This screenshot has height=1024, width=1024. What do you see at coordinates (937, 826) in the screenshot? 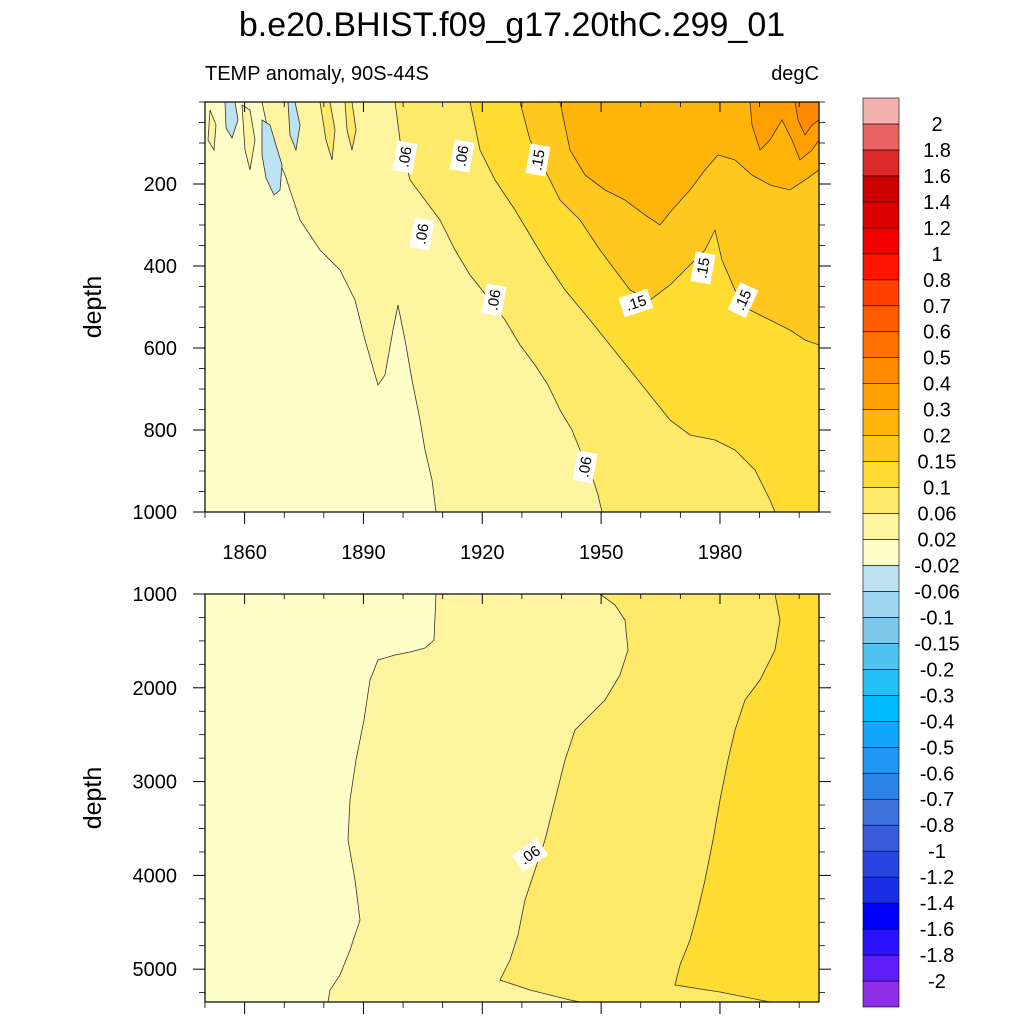
I see `colorbar-label: -0.8` at bounding box center [937, 826].